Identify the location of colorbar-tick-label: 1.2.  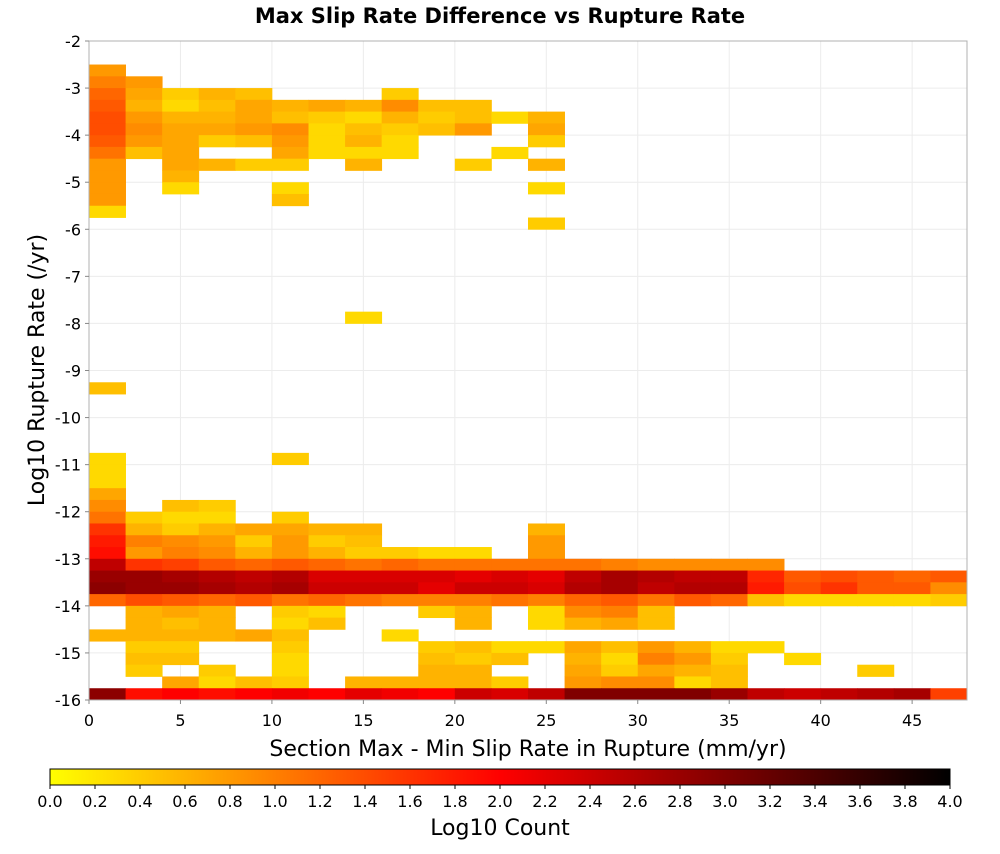
(319, 801).